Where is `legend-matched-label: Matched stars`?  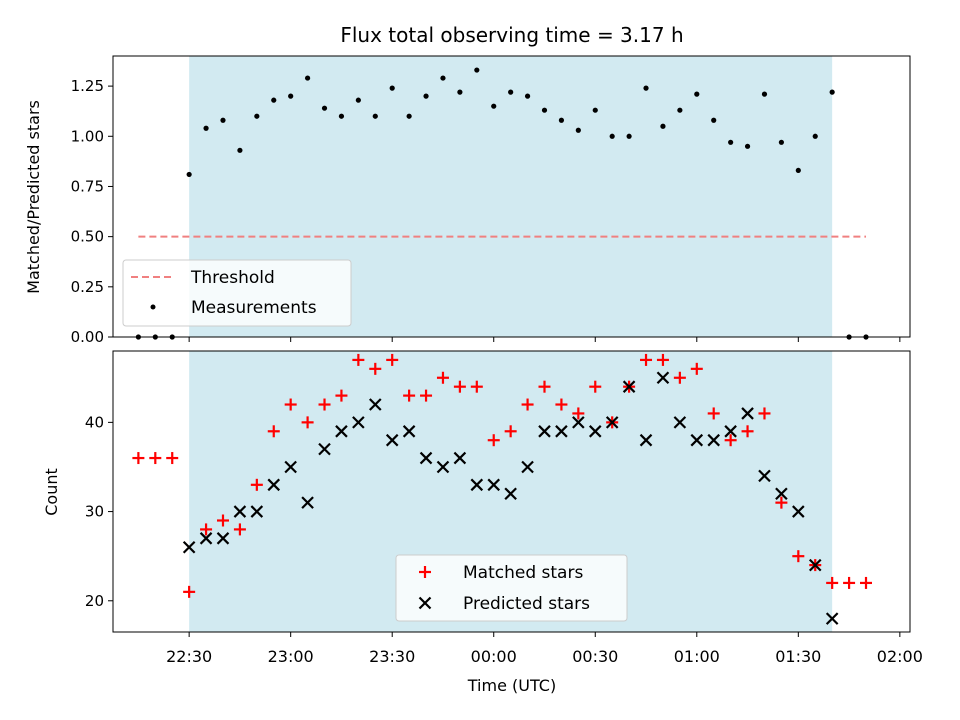
legend-matched-label: Matched stars is located at coordinates (523, 573).